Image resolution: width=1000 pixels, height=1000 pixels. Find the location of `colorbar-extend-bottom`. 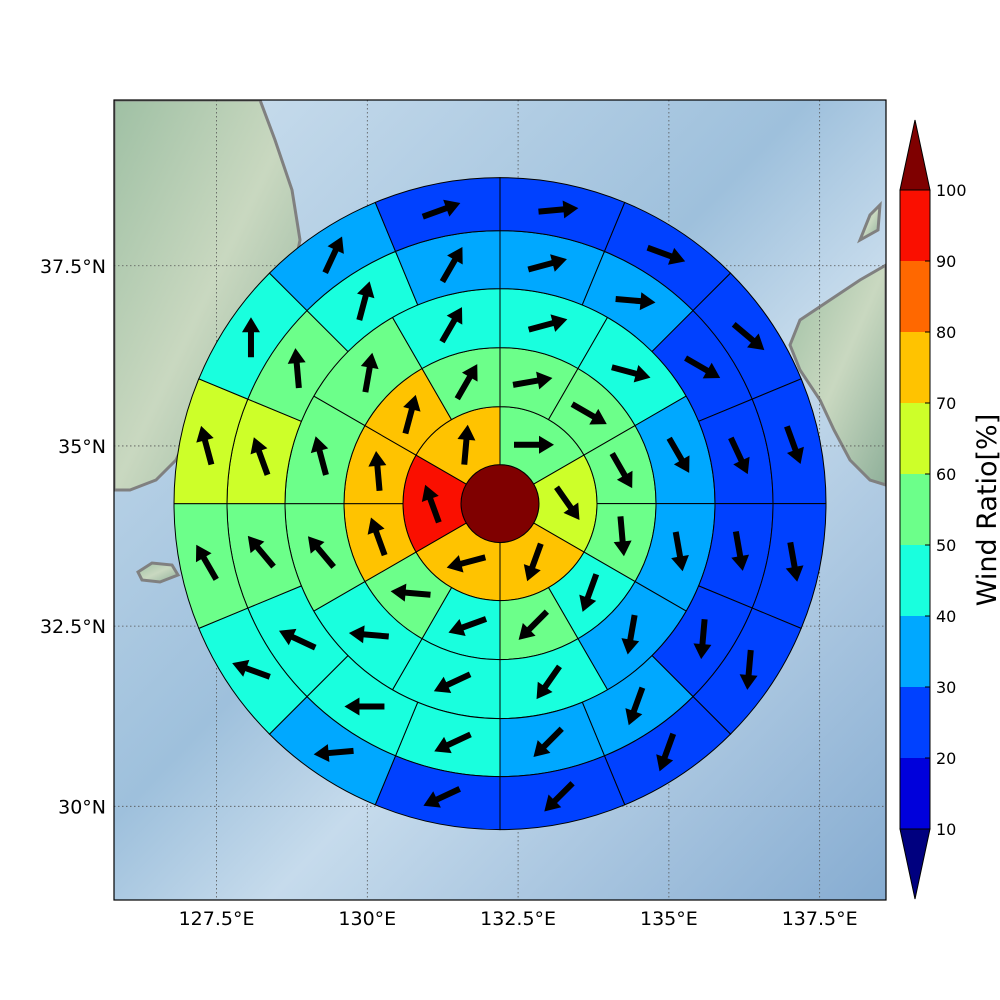

colorbar-extend-bottom is located at coordinates (915, 864).